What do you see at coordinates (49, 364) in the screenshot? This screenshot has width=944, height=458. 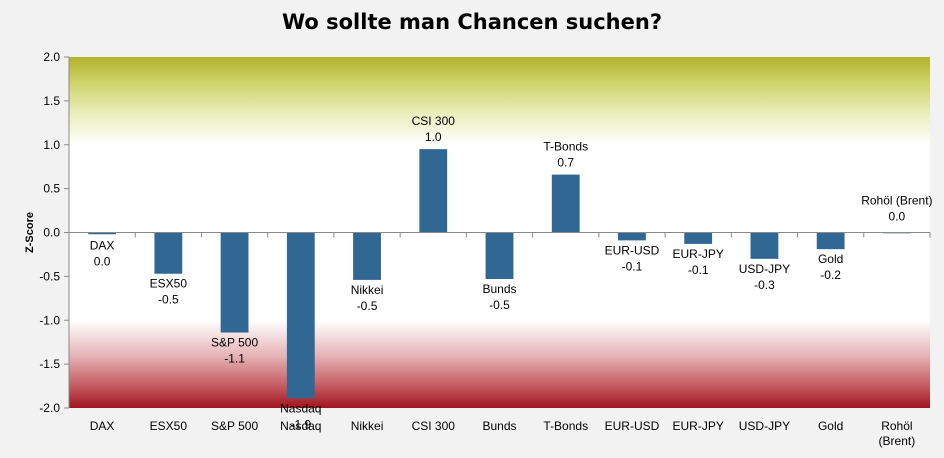 I see `y-tick-label: -1.5` at bounding box center [49, 364].